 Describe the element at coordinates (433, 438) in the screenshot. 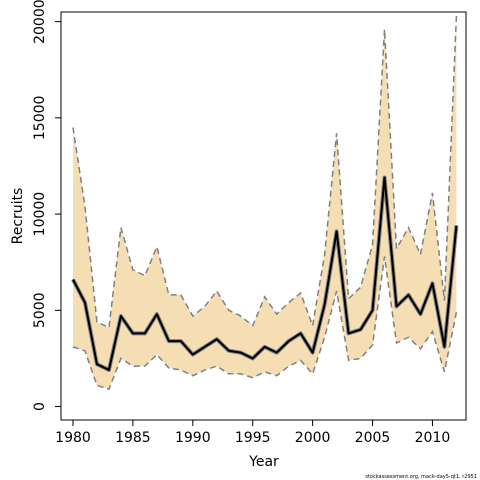

I see `x-tick-label: 2010` at that location.